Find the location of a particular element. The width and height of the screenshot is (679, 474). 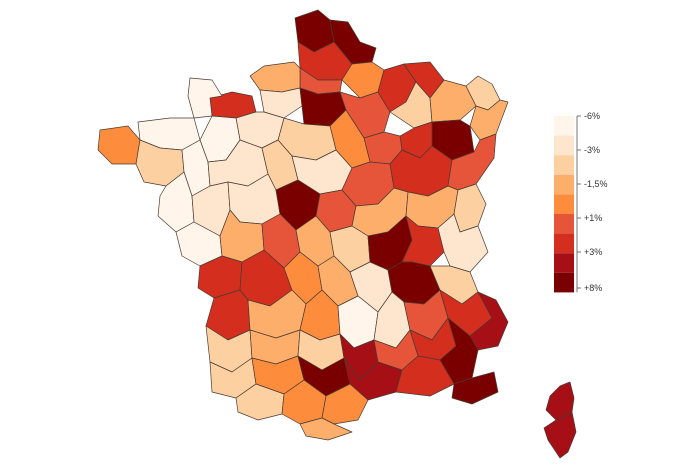

legend-label-2: -3% is located at coordinates (592, 150).